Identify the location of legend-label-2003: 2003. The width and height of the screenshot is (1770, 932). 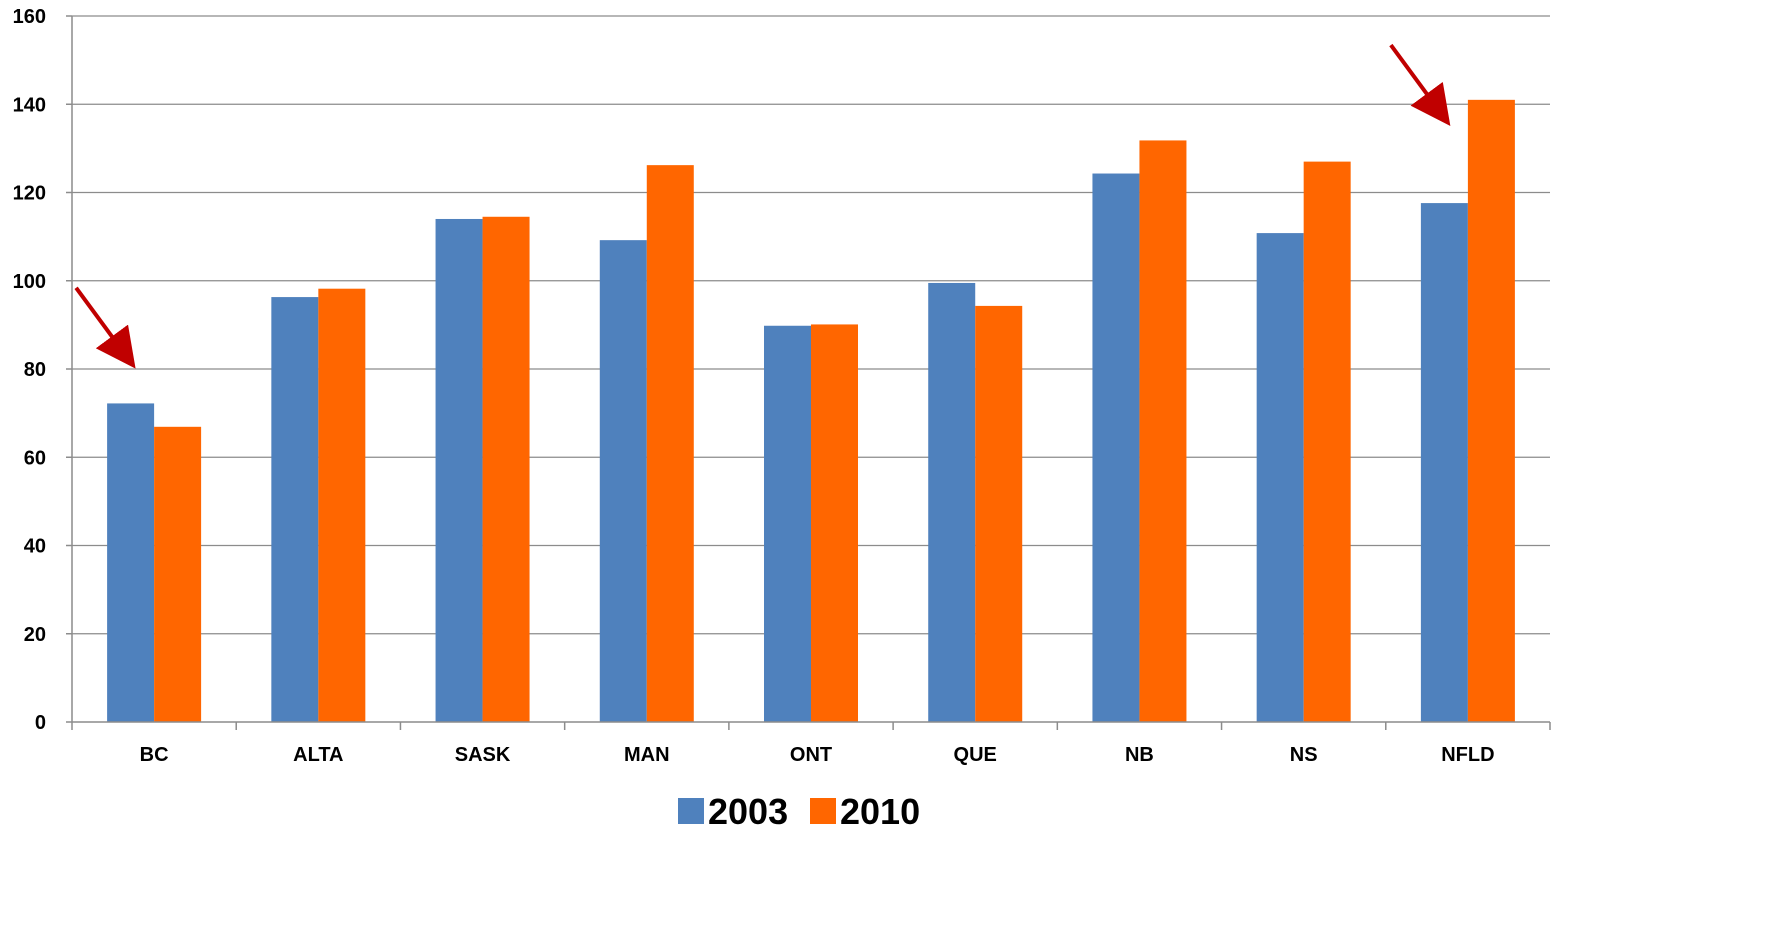
(748, 811).